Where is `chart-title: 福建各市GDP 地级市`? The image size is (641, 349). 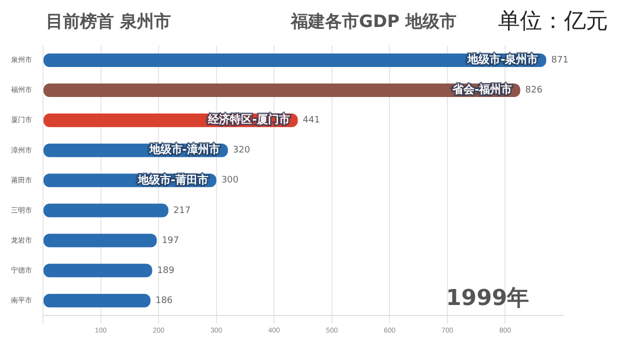 chart-title: 福建各市GDP 地级市 is located at coordinates (373, 22).